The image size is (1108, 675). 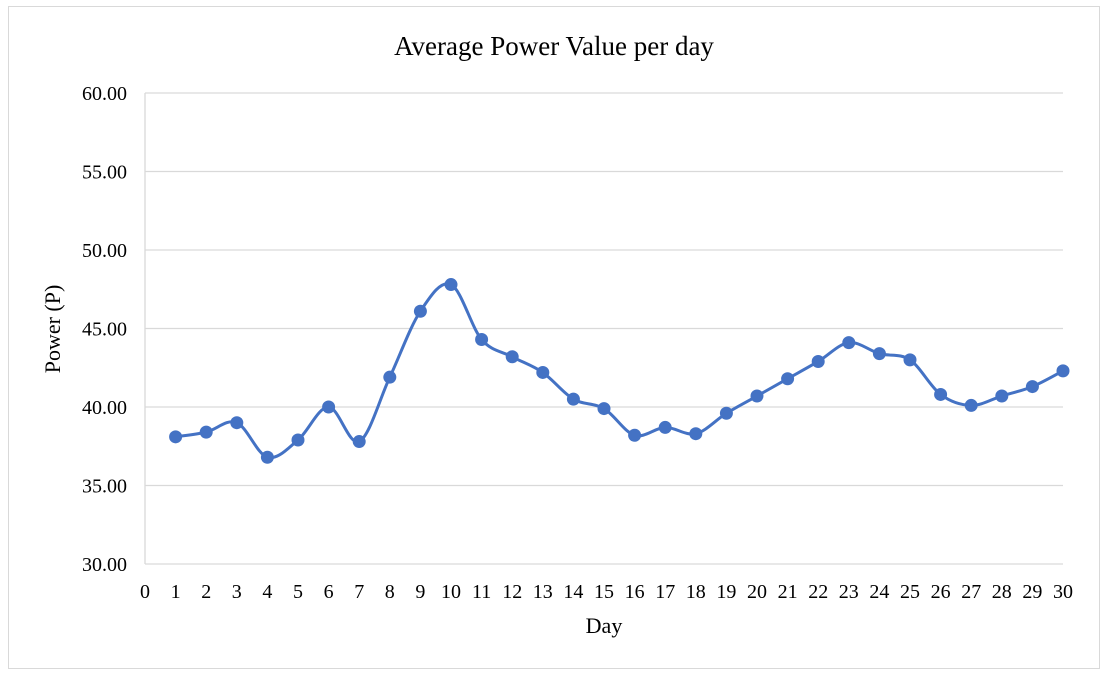 What do you see at coordinates (390, 592) in the screenshot?
I see `x-tick-label-8: 8` at bounding box center [390, 592].